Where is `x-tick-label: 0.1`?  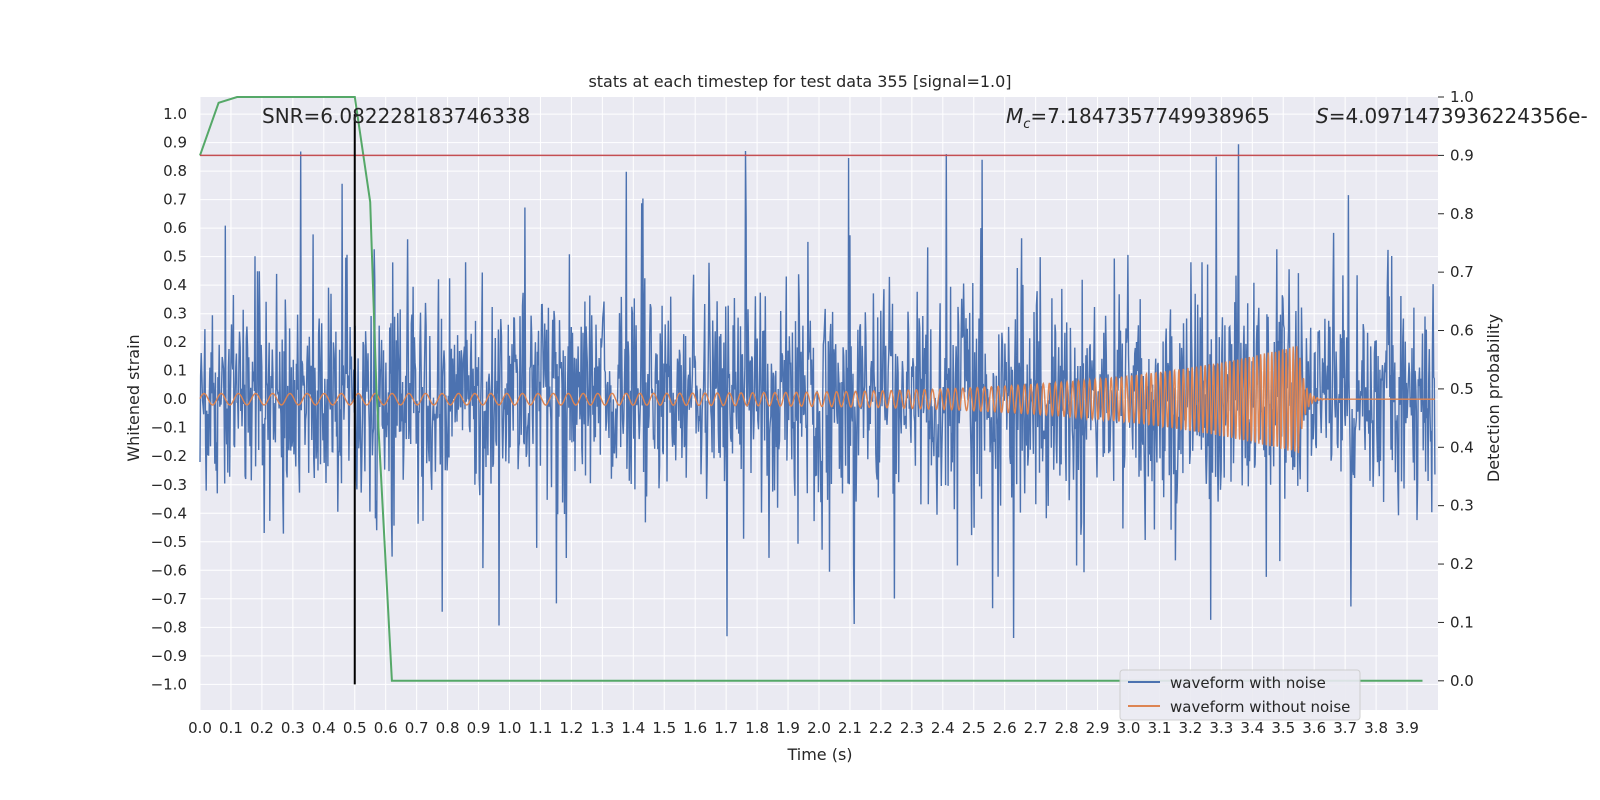 x-tick-label: 0.1 is located at coordinates (231, 728).